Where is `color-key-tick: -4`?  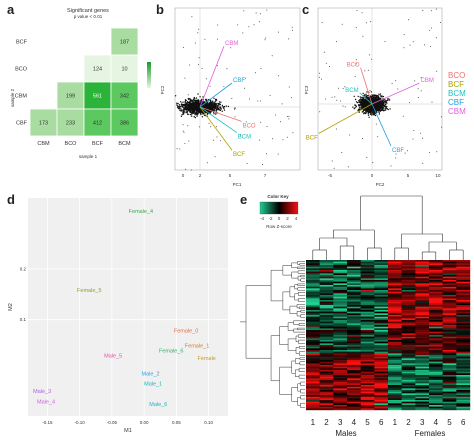
color-key-tick: -4 is located at coordinates (262, 218).